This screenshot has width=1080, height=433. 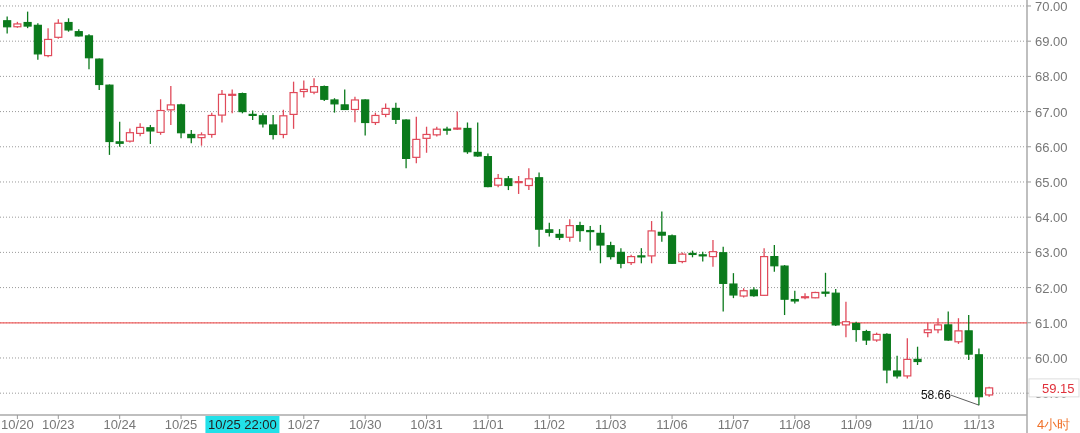 I want to click on note: 58.66, so click(x=935, y=395).